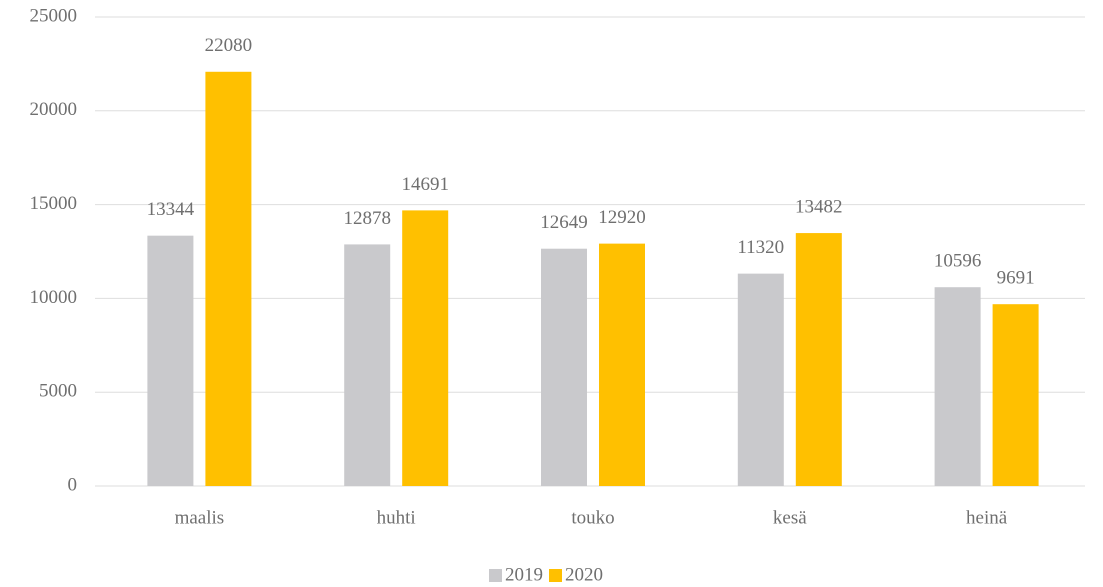 This screenshot has height=587, width=1103. Describe the element at coordinates (367, 218) in the screenshot. I see `data-label: 12878` at that location.